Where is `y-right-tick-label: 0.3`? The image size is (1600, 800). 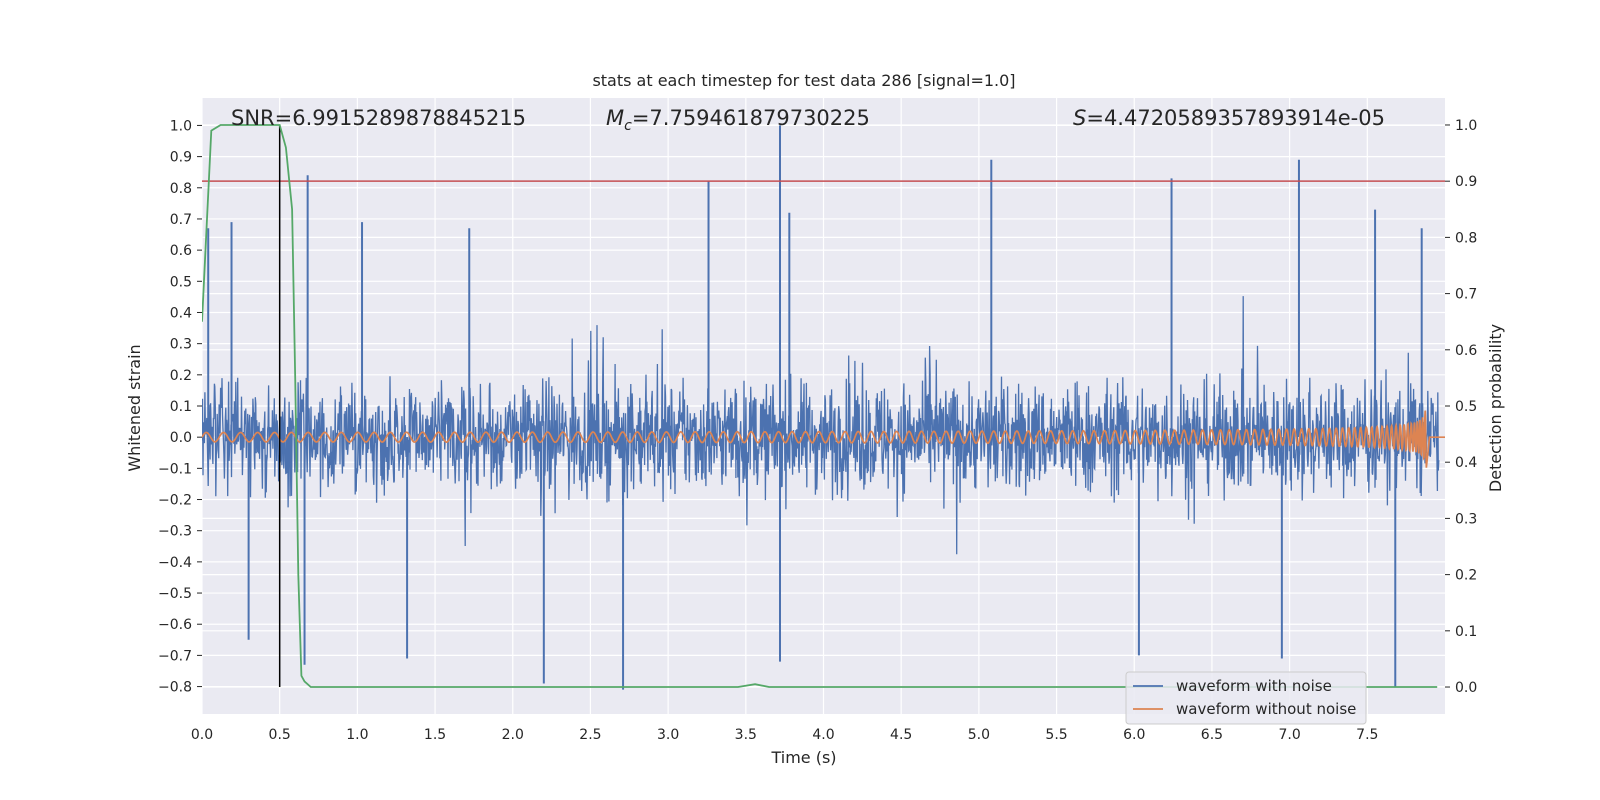 y-right-tick-label: 0.3 is located at coordinates (1466, 519).